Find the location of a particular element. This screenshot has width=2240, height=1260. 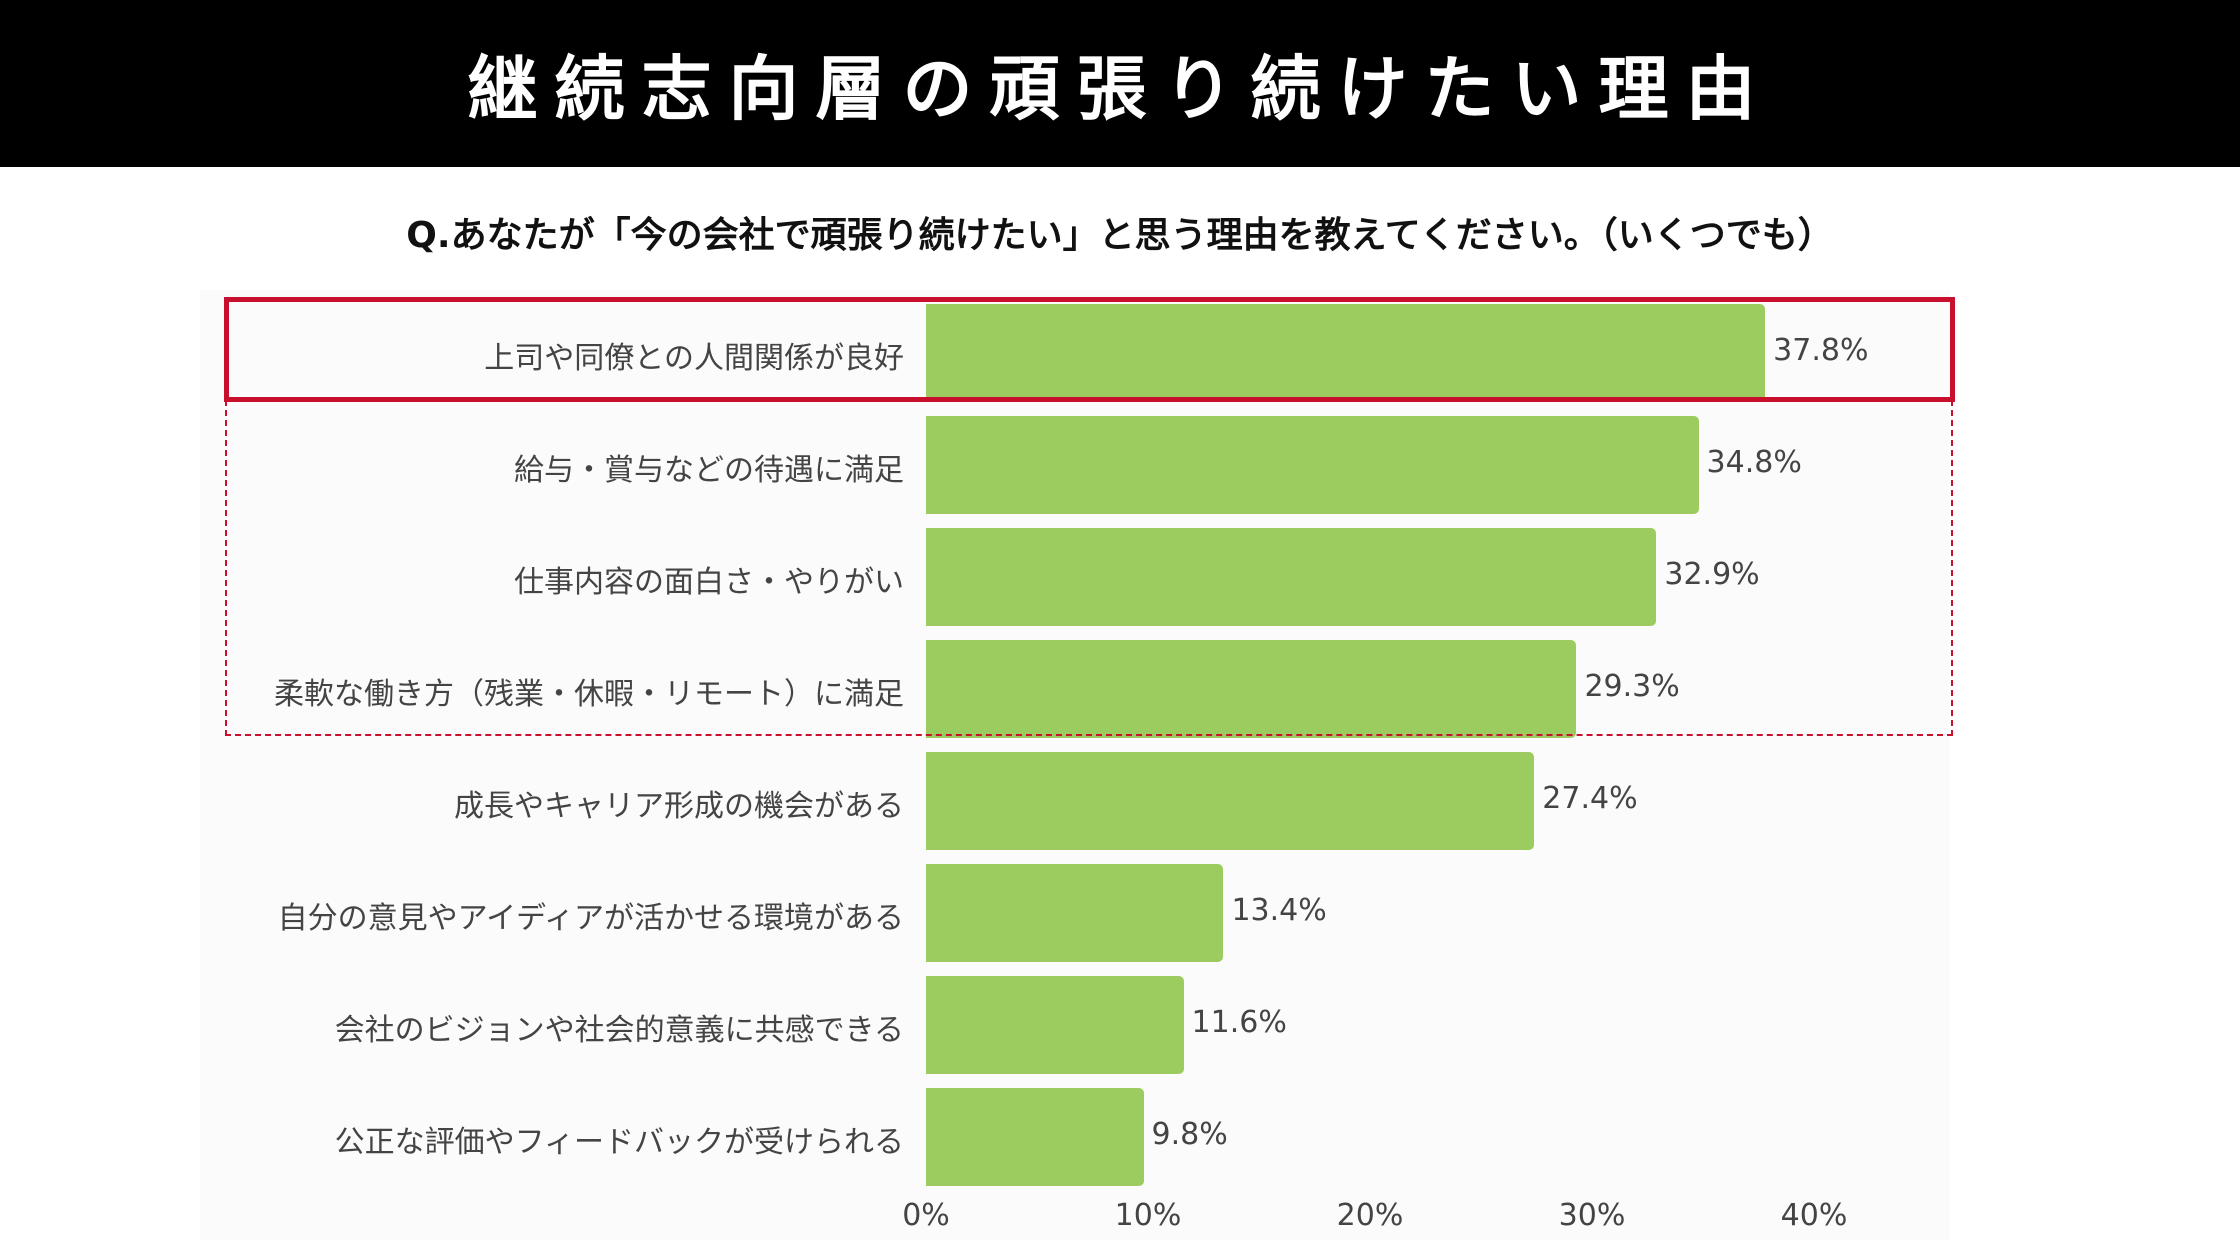

category-label: 上司や同僚との人間関係が良好 is located at coordinates (694, 358).